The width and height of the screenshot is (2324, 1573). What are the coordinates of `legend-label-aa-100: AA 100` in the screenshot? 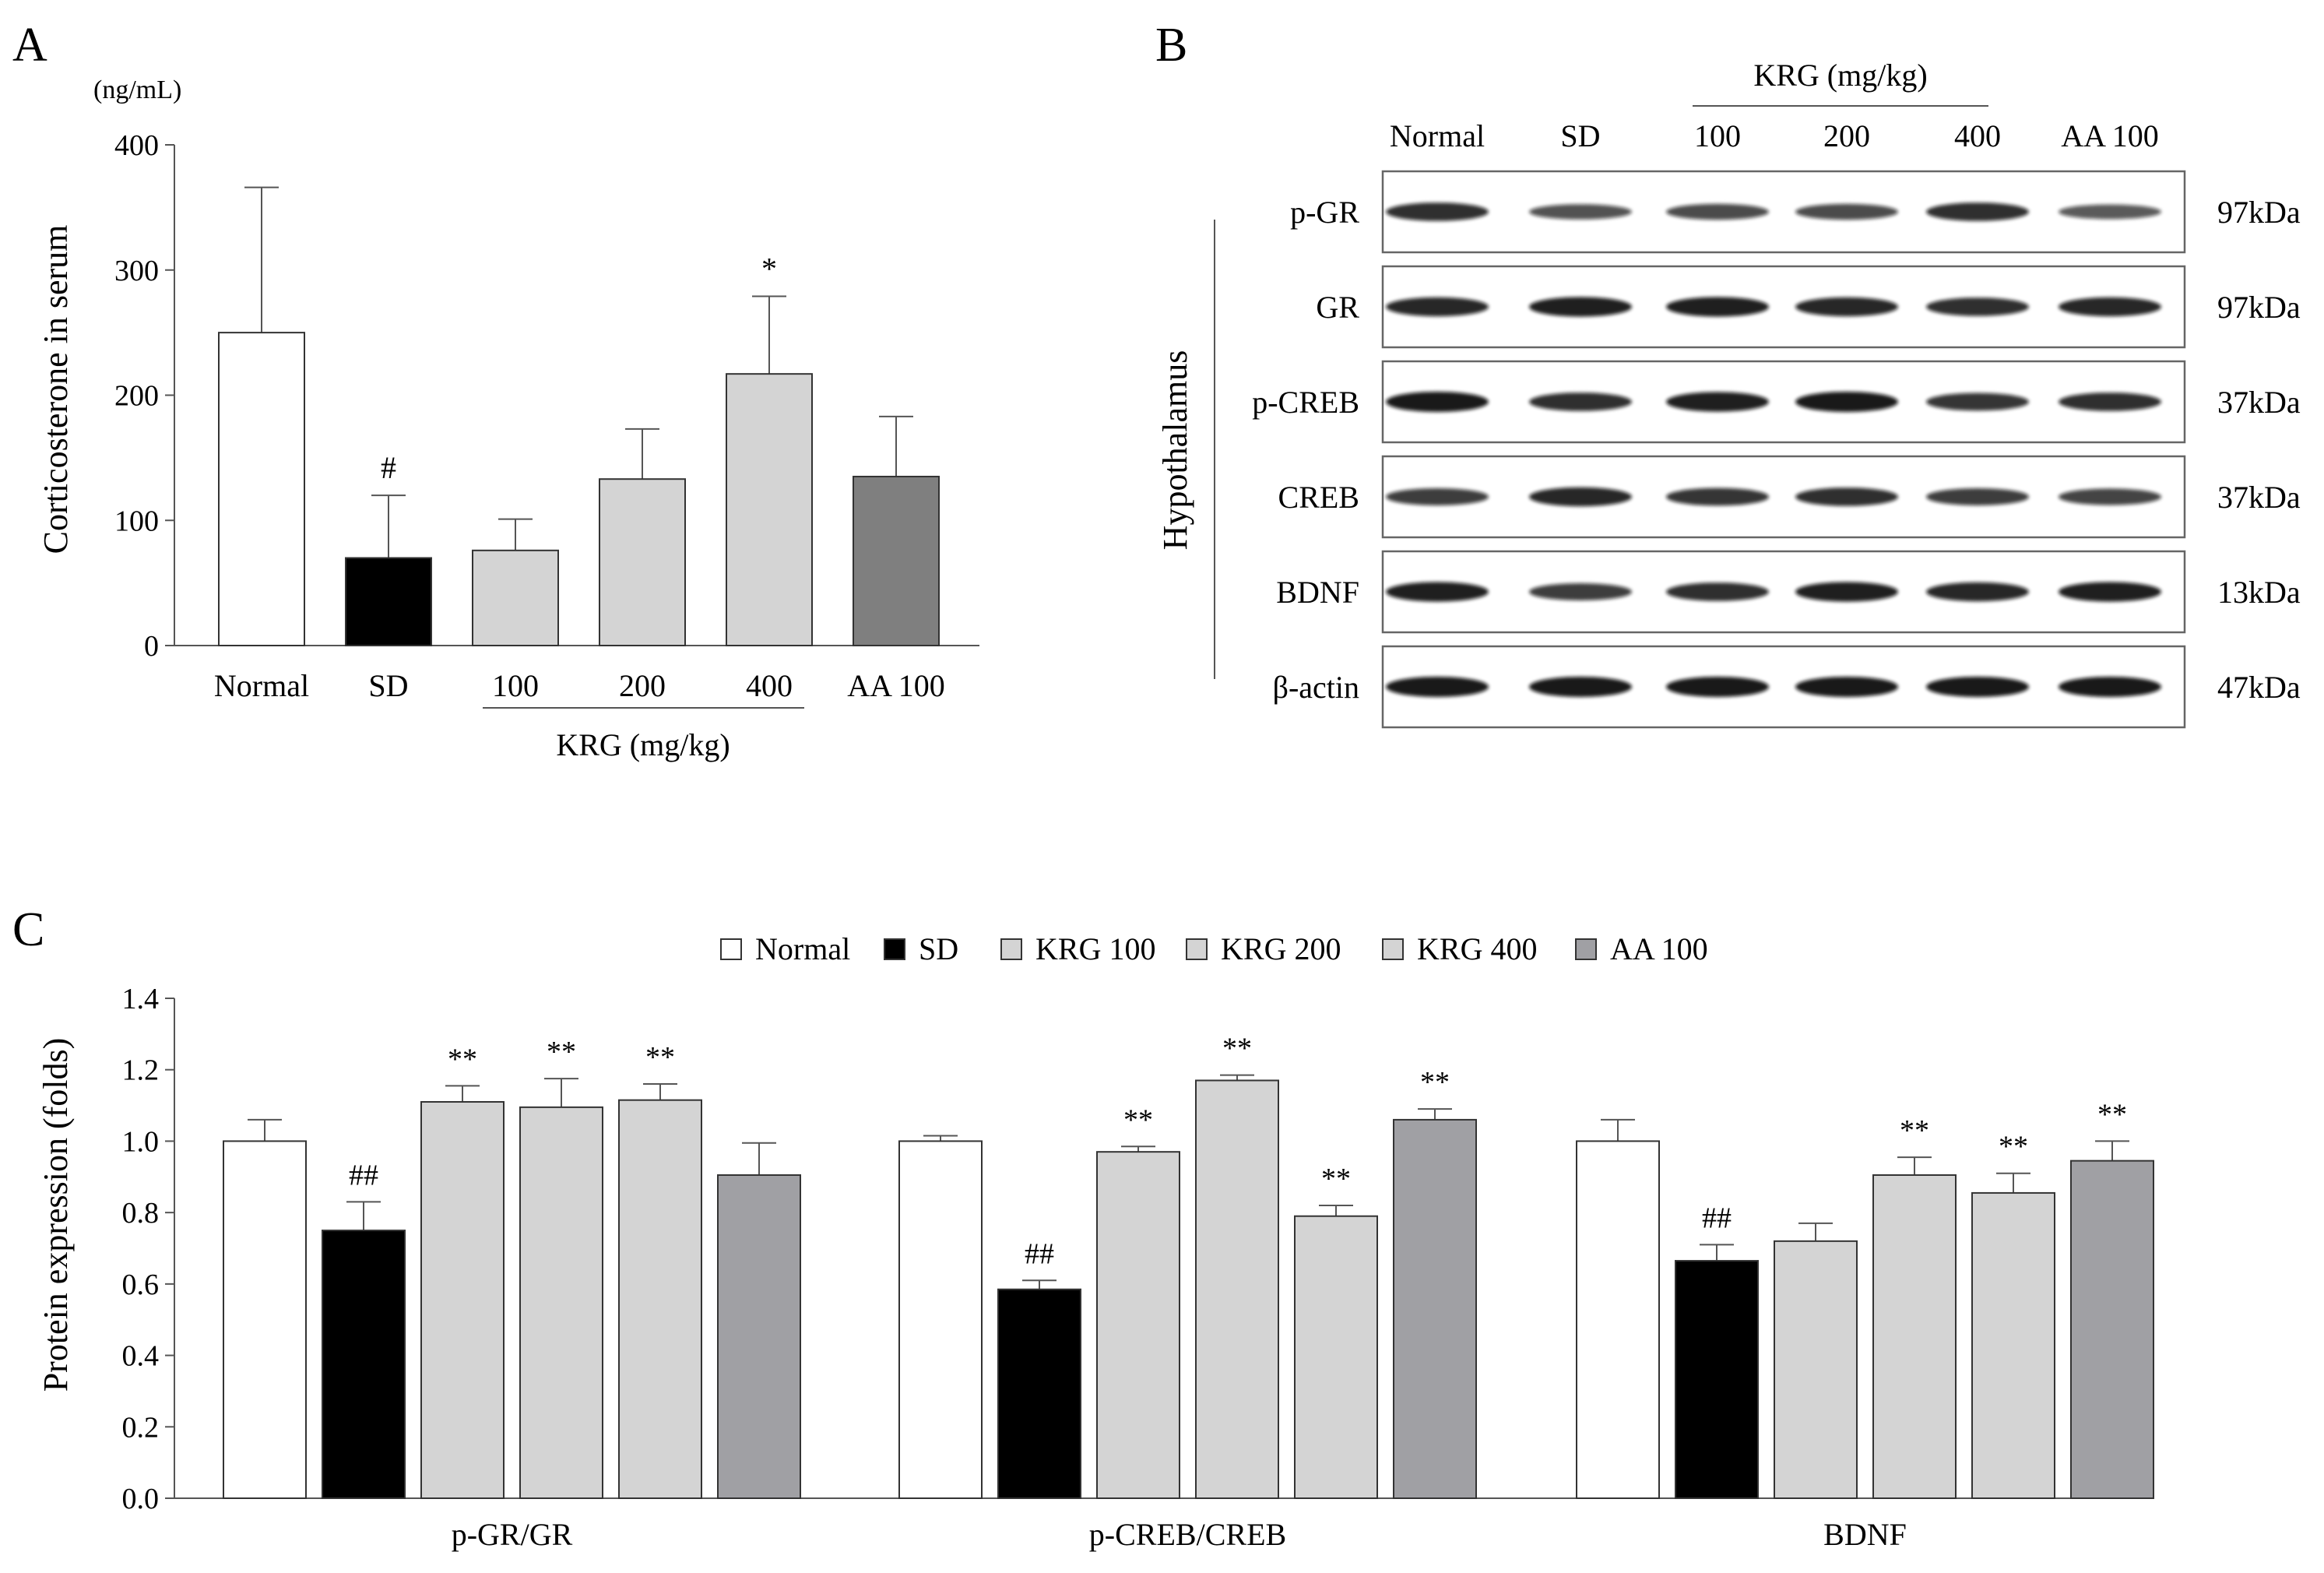 It's located at (1659, 948).